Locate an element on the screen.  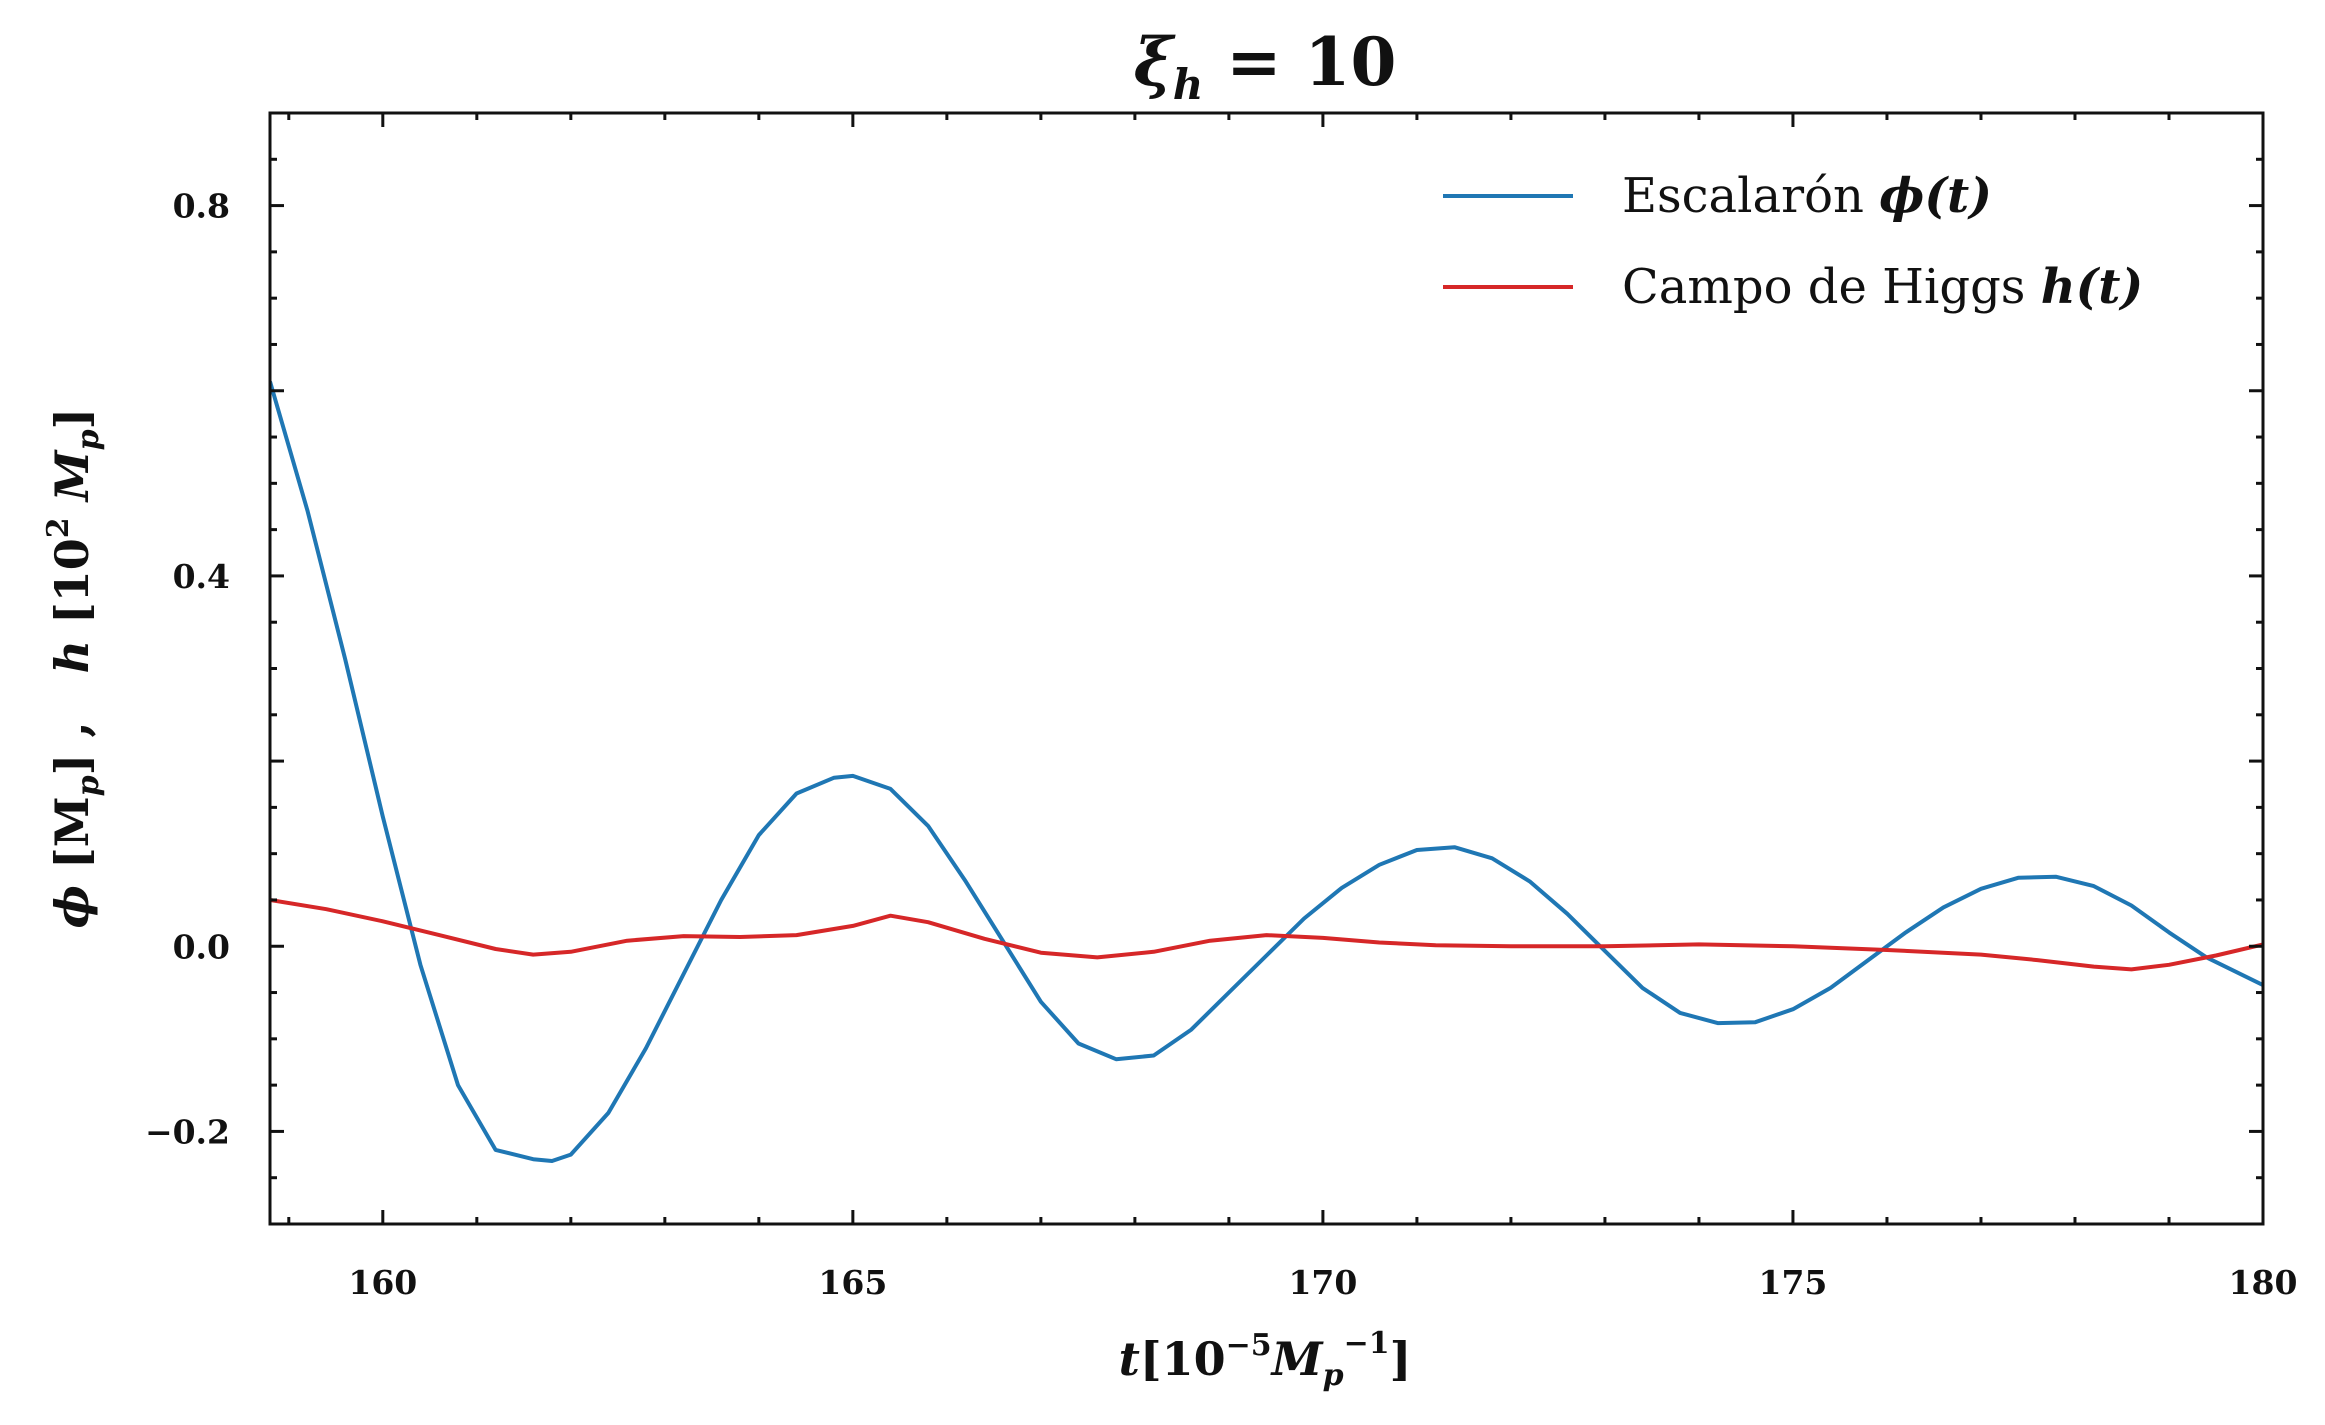
x-tick-label: 180 is located at coordinates (2263, 1282).